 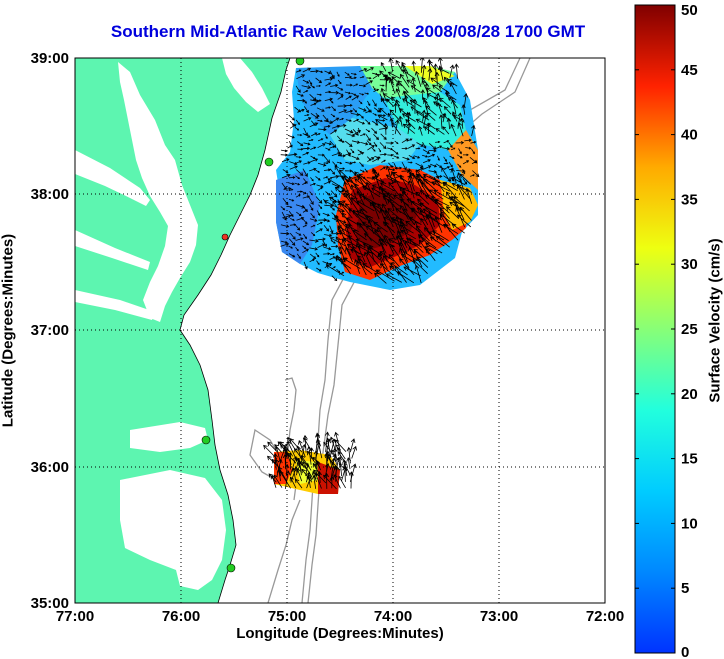 What do you see at coordinates (689, 523) in the screenshot?
I see `colorbar-tick-label: 10` at bounding box center [689, 523].